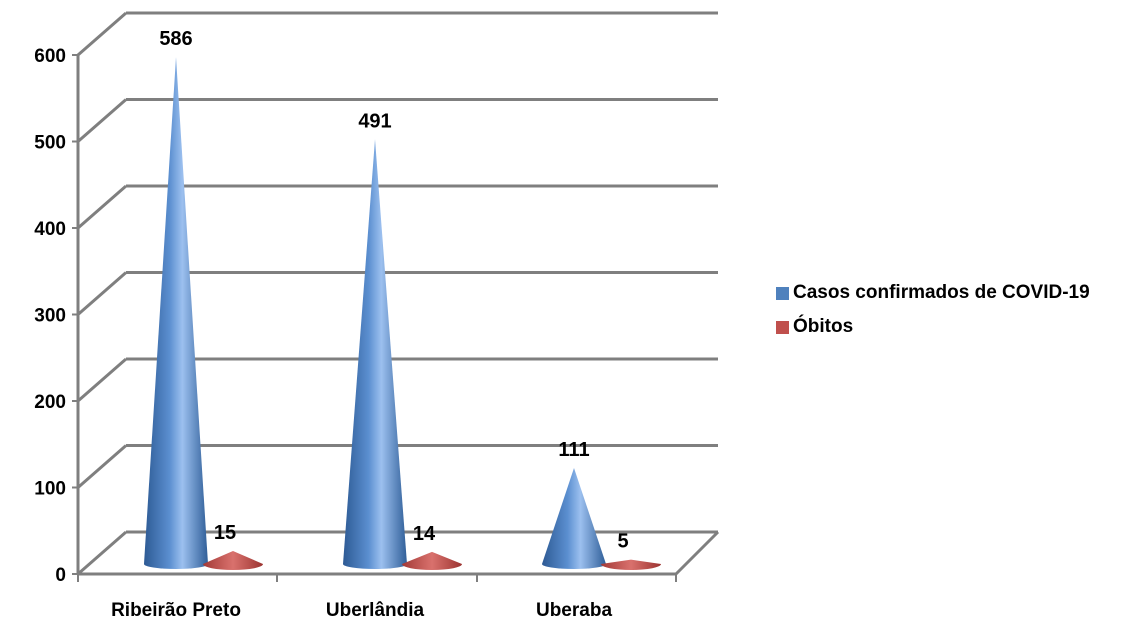  I want to click on y-tick-label: 300, so click(50, 316).